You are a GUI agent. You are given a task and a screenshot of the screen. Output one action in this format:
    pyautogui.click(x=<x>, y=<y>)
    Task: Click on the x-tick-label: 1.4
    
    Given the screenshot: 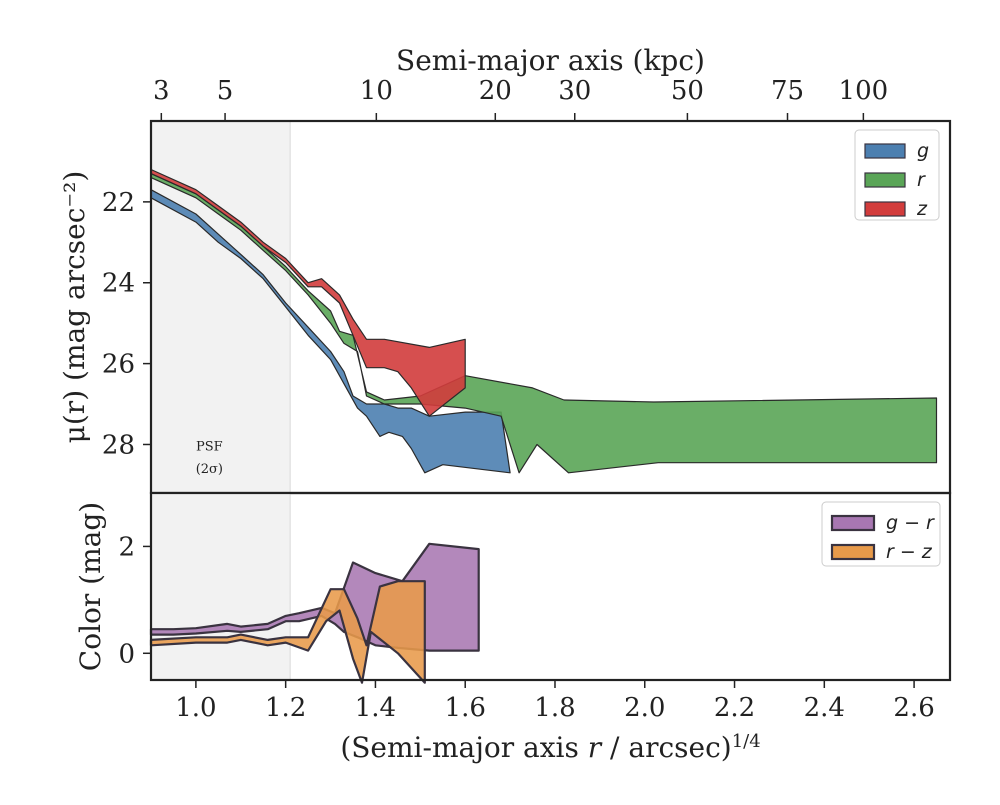 What is the action you would take?
    pyautogui.click(x=375, y=708)
    